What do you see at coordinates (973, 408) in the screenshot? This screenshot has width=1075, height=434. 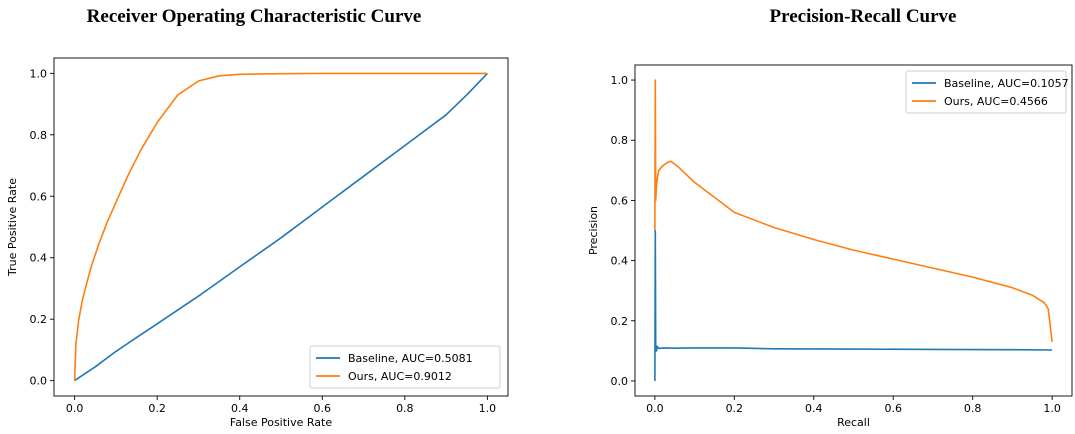 I see `pr-x-tick-label: 0.8` at bounding box center [973, 408].